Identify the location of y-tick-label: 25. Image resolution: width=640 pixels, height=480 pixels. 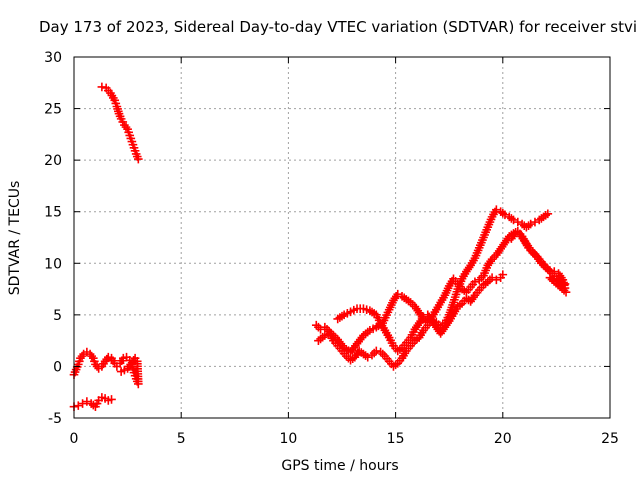
(53, 110).